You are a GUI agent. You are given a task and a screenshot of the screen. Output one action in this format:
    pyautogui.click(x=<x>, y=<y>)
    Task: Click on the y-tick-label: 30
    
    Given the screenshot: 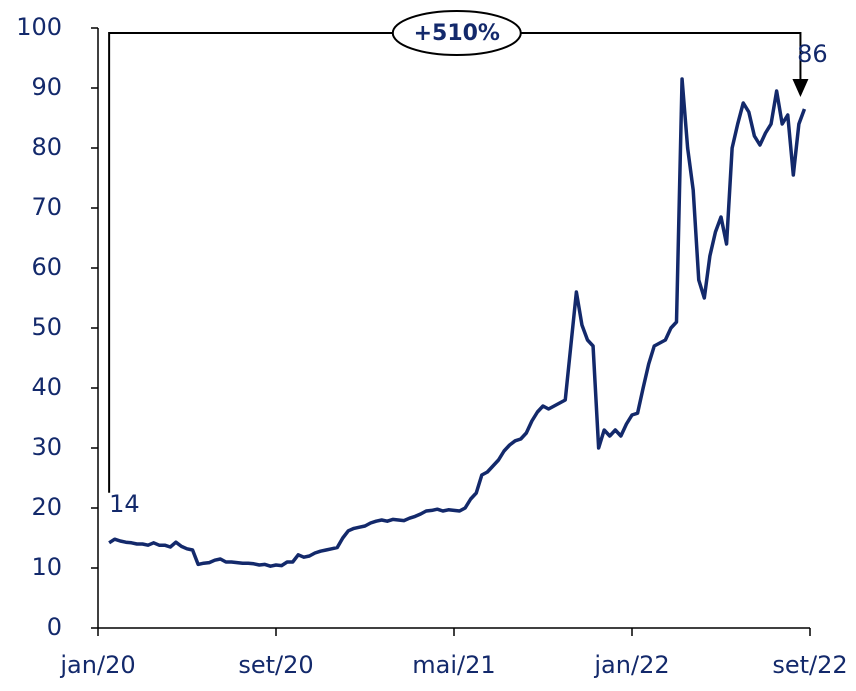 What is the action you would take?
    pyautogui.click(x=46, y=447)
    